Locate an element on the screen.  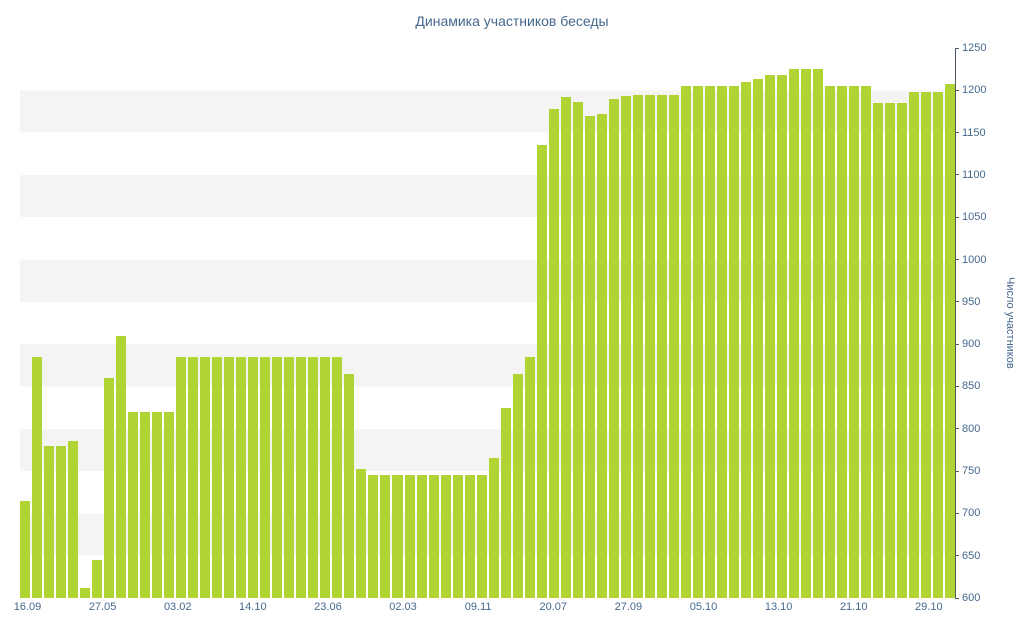
y-tick: 1050 is located at coordinates (970, 217).